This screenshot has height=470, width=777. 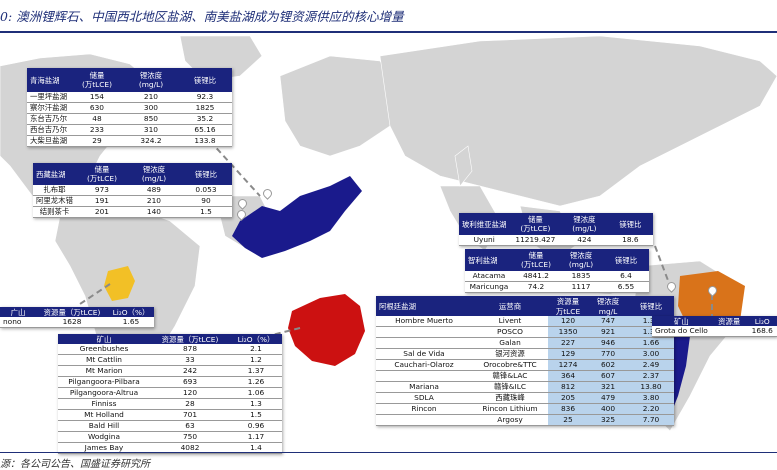 I want to click on argentina-cell: POSCO, so click(x=510, y=332).